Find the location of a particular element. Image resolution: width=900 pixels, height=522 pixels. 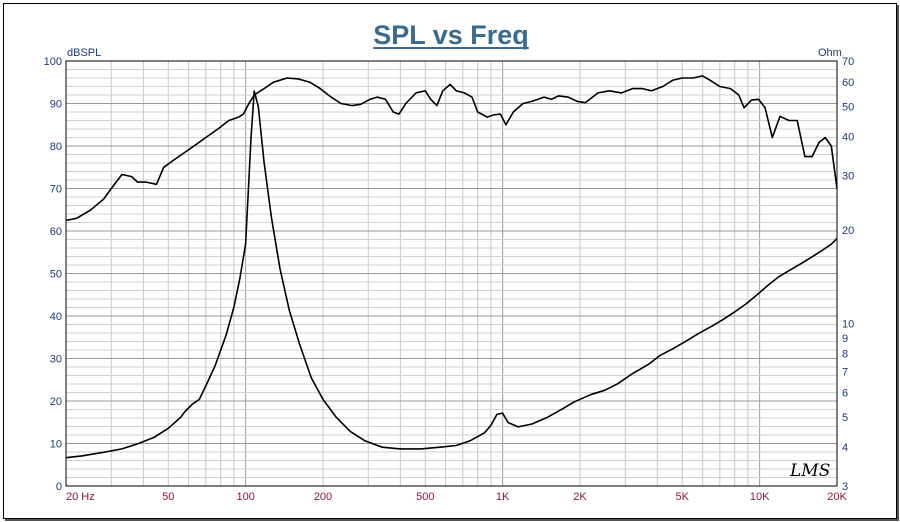

y2-tick-label: 60 is located at coordinates (848, 83).